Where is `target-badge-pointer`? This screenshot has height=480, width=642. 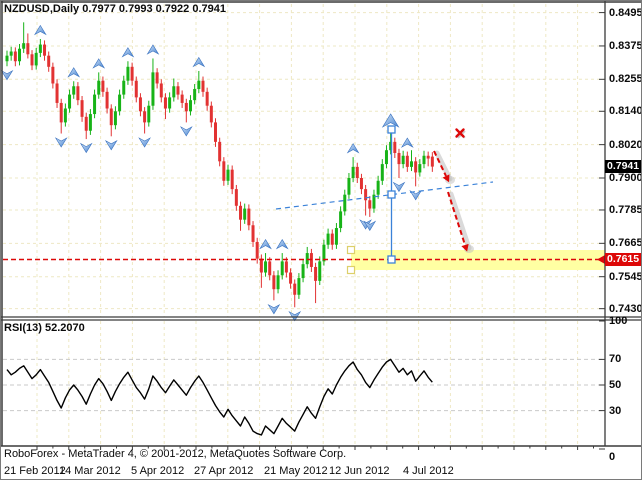 target-badge-pointer is located at coordinates (601, 259).